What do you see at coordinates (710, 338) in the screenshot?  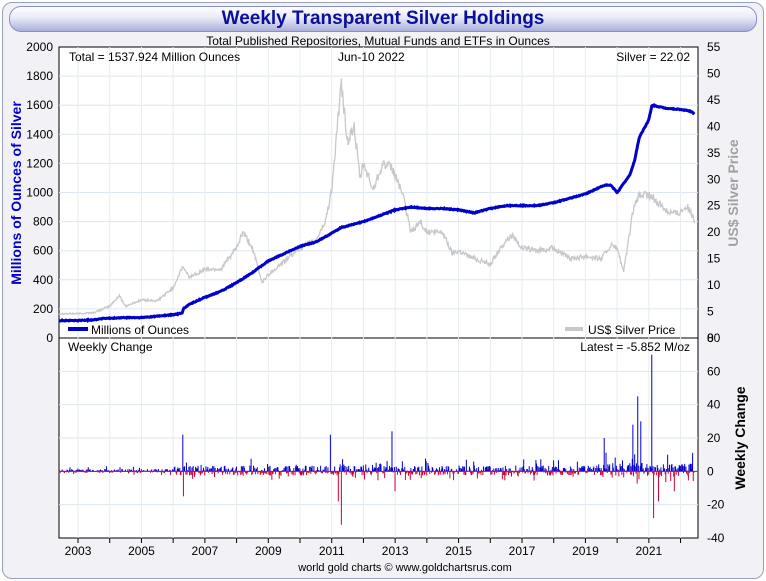 I see `y2-tick-label: 0` at bounding box center [710, 338].